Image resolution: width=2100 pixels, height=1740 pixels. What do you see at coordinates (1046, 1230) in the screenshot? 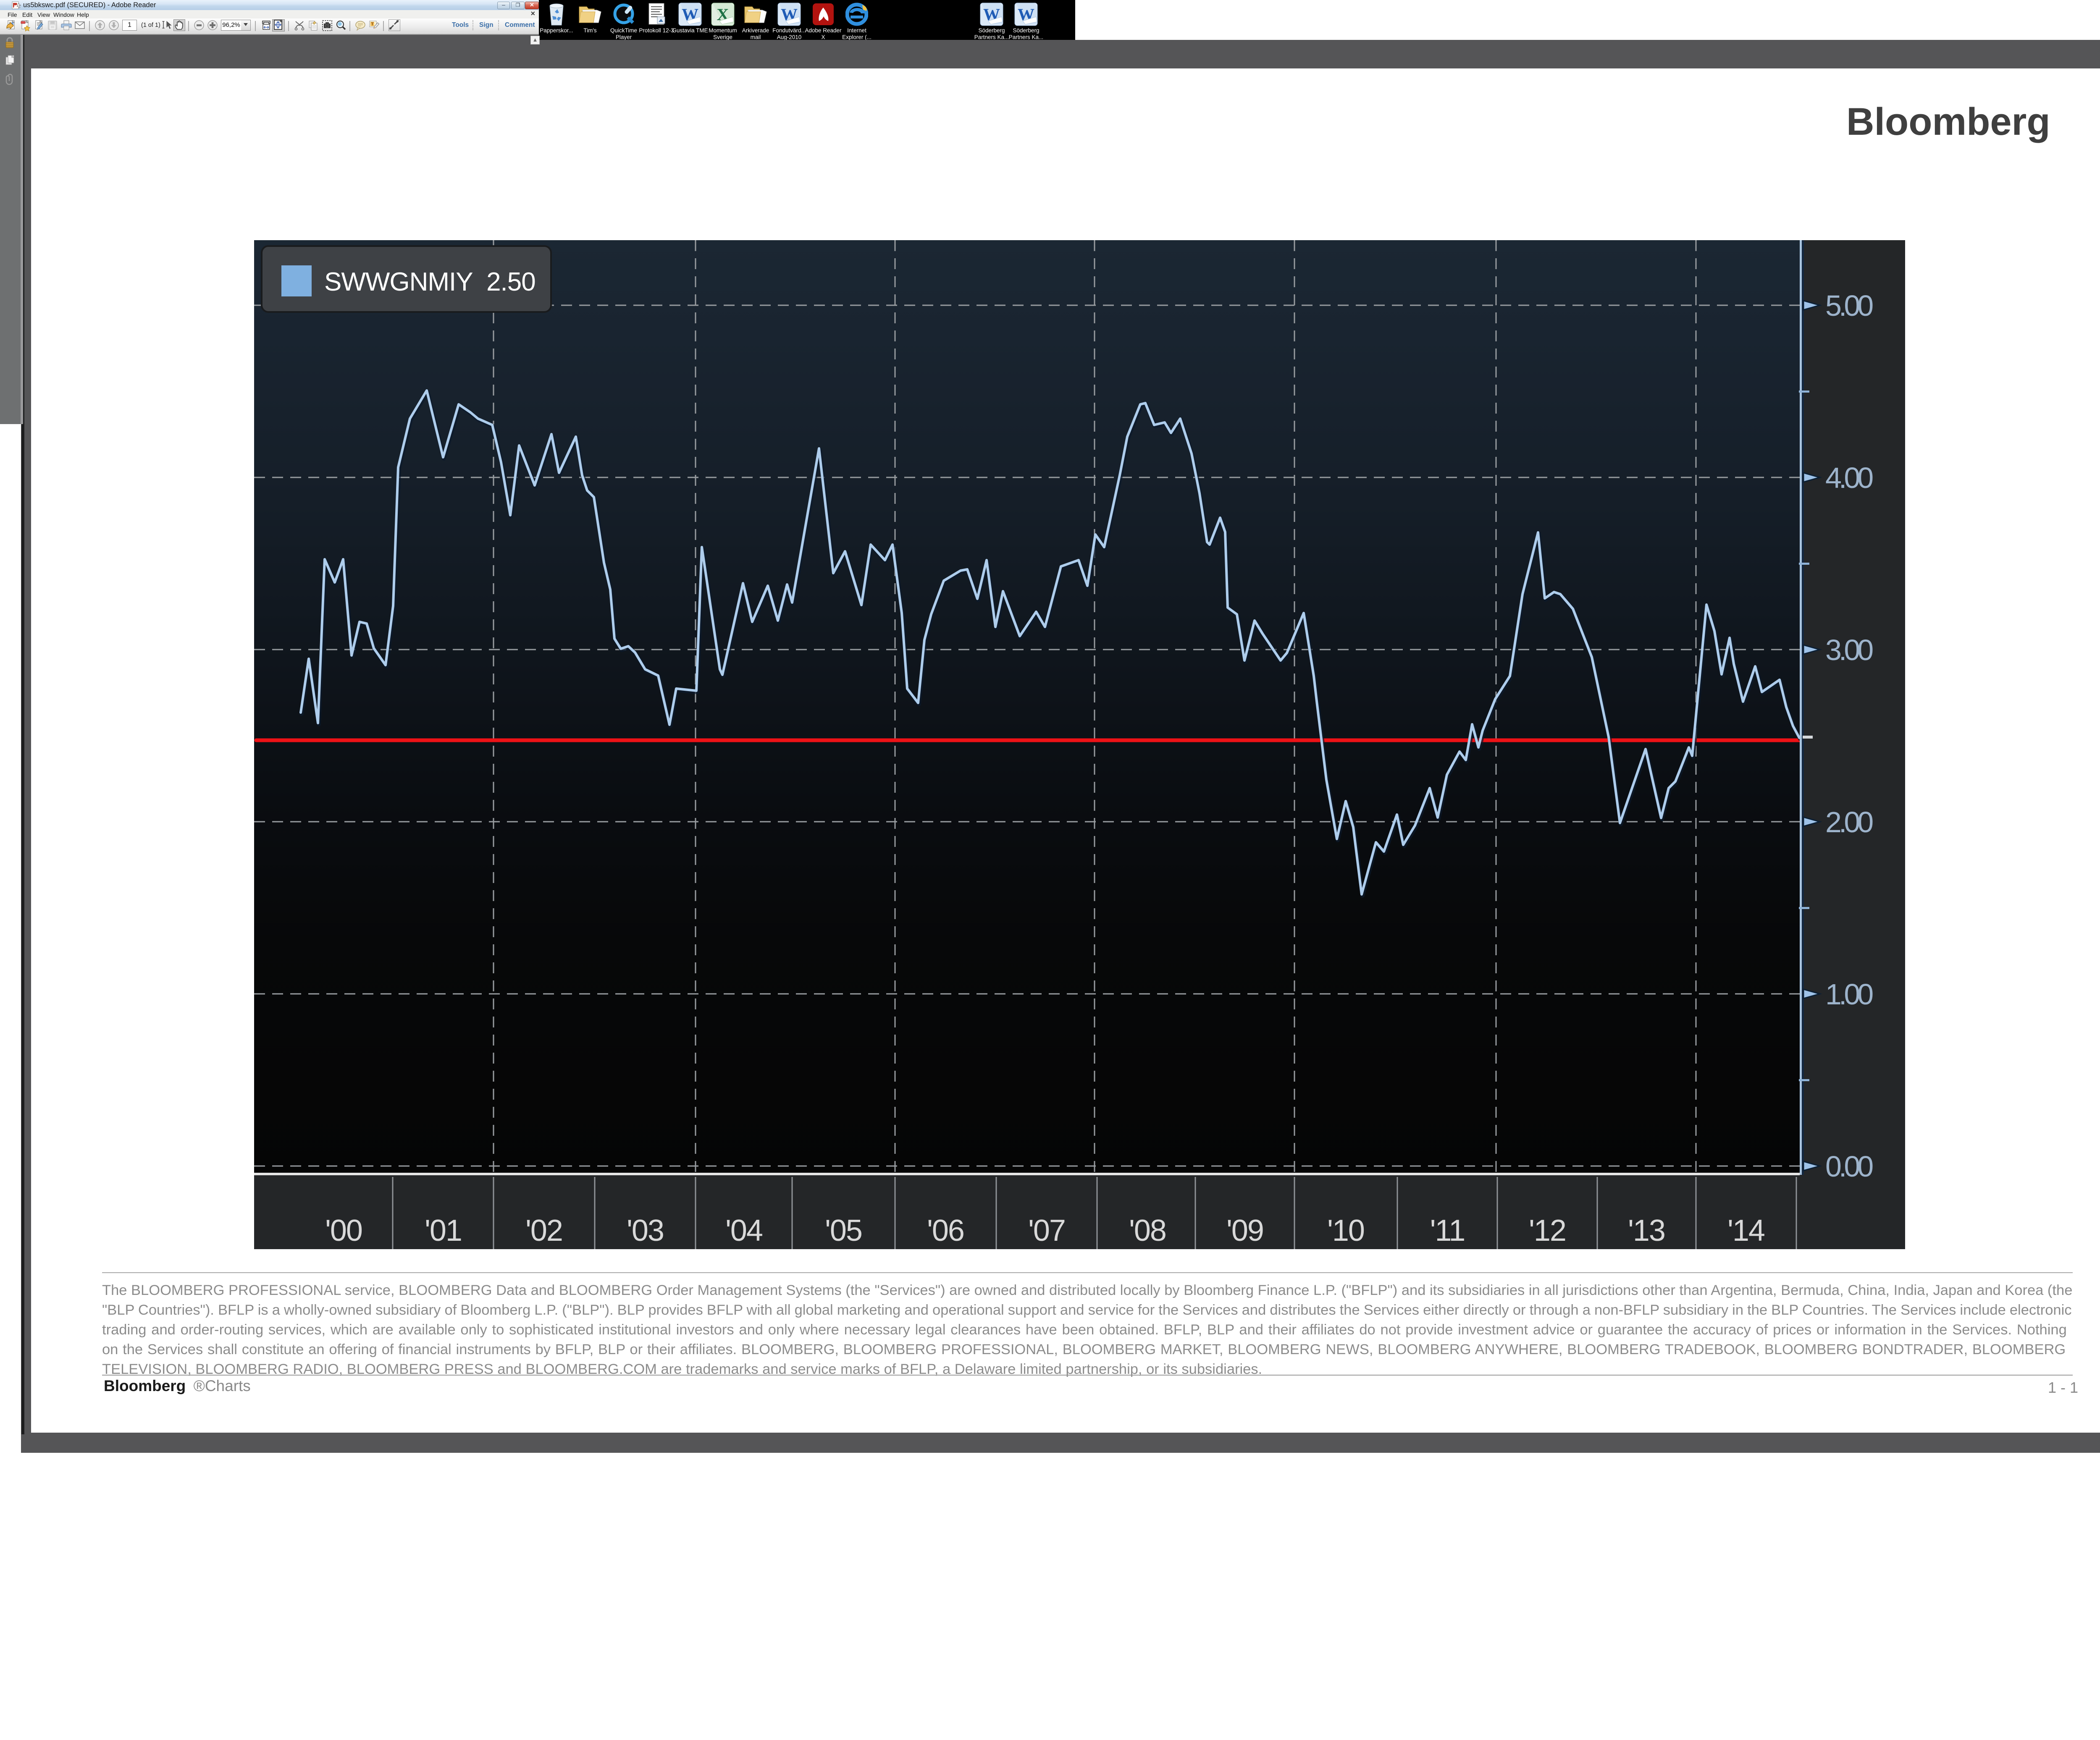
I see `svg-text: '07` at bounding box center [1046, 1230].